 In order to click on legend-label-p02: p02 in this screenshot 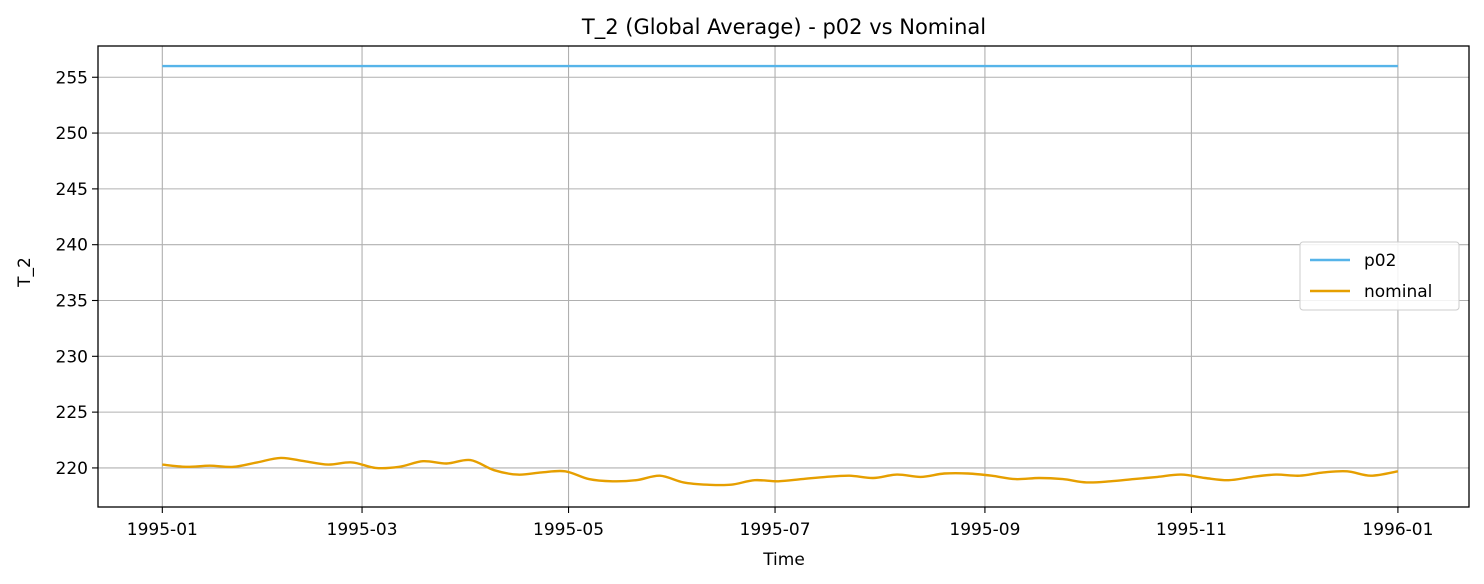, I will do `click(1380, 261)`.